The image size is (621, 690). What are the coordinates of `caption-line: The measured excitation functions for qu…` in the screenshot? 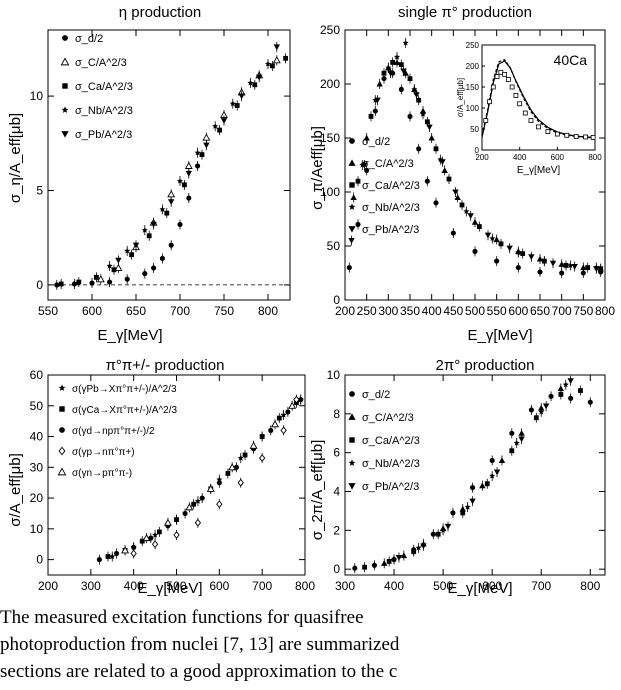 It's located at (182, 617).